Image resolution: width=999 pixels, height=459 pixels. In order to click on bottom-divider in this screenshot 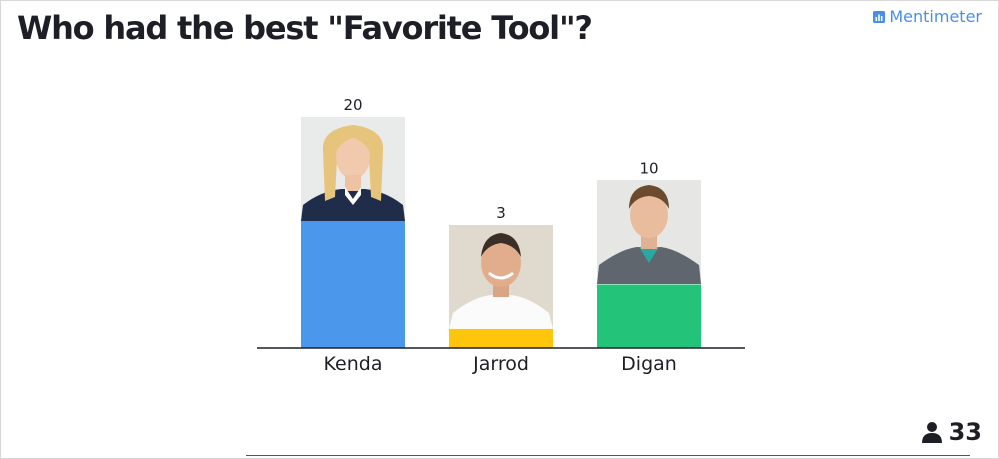, I will do `click(608, 455)`.